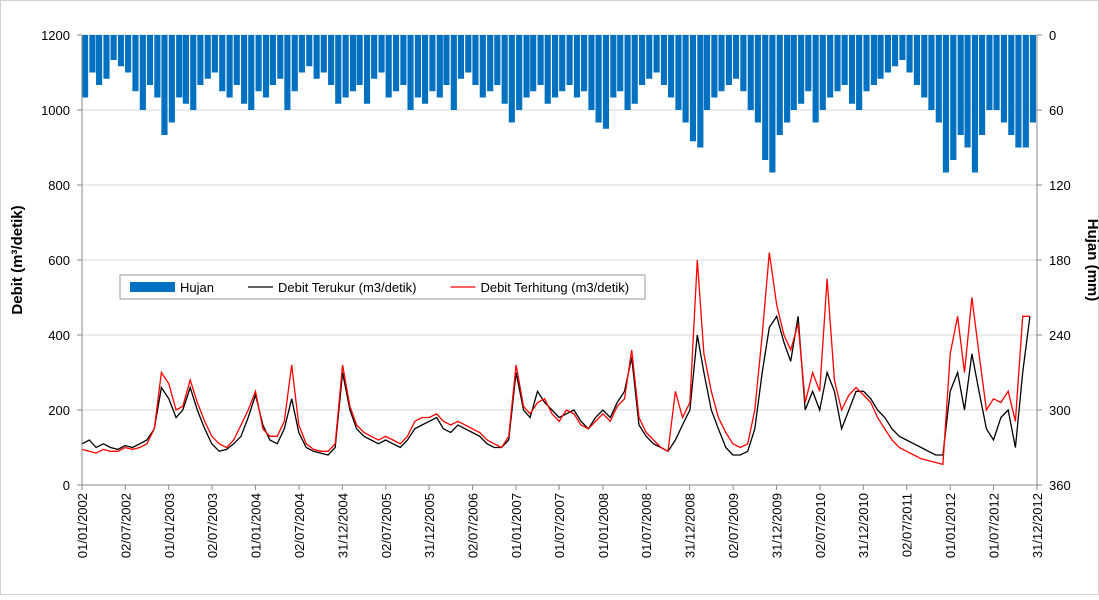 Image resolution: width=1099 pixels, height=600 pixels. I want to click on x-tick-label: 02/07/2006, so click(473, 525).